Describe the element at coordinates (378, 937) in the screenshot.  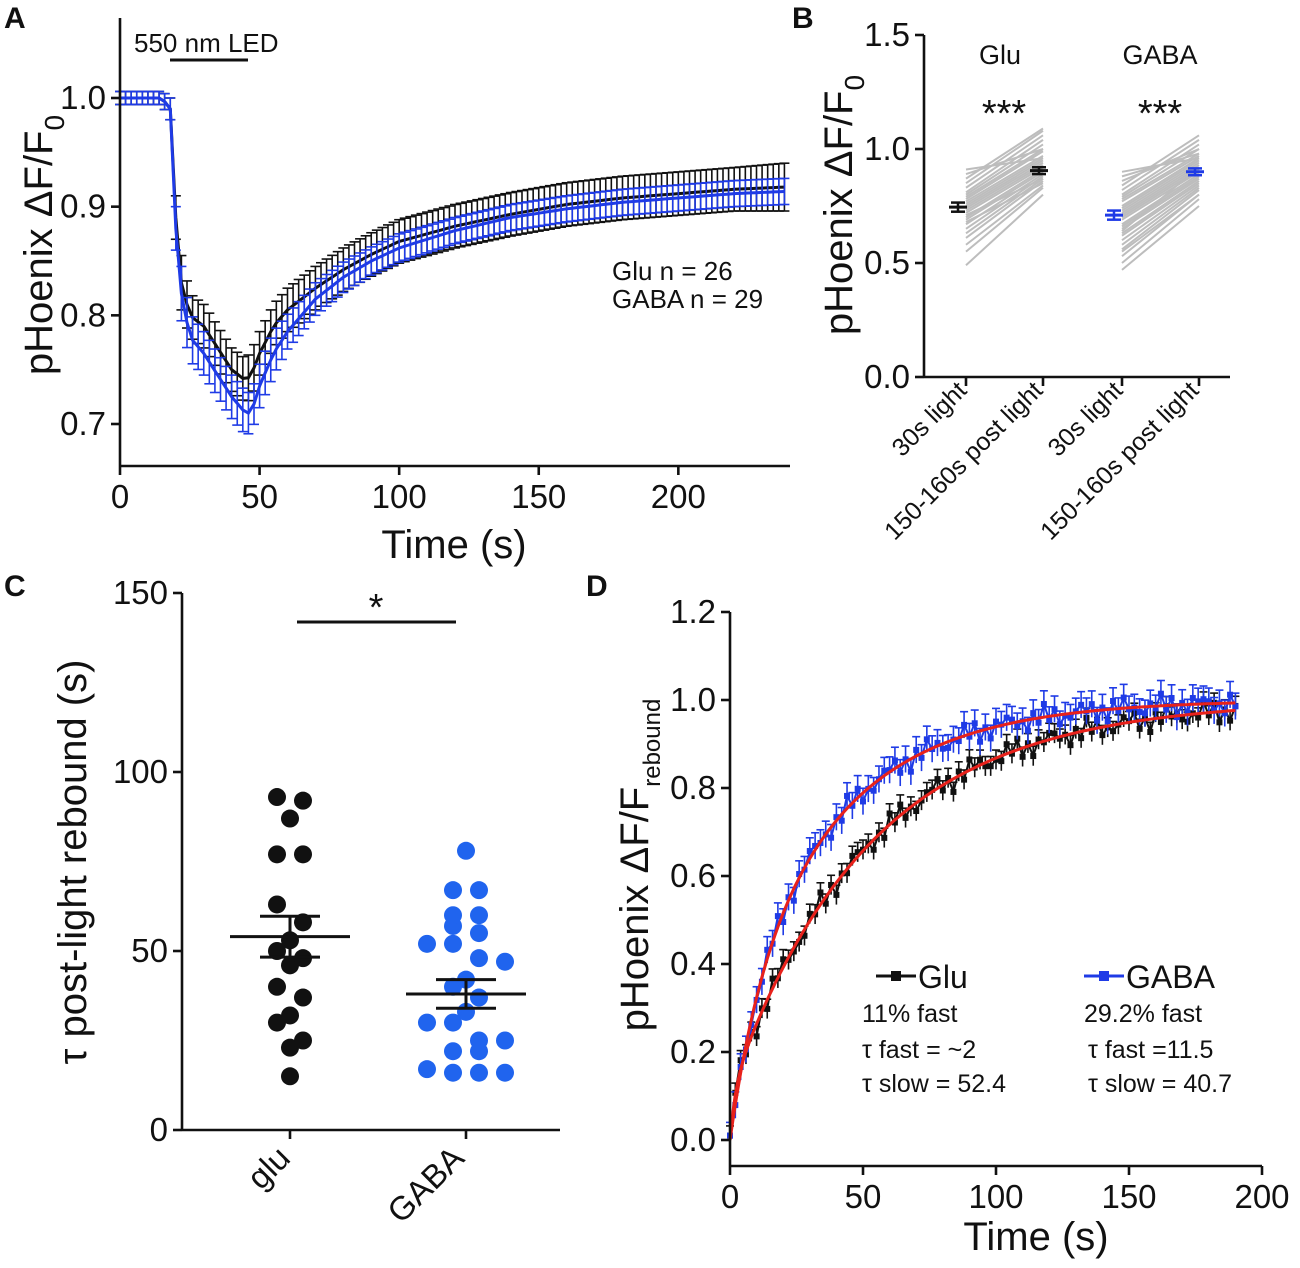
I see `panel-c-plot` at that location.